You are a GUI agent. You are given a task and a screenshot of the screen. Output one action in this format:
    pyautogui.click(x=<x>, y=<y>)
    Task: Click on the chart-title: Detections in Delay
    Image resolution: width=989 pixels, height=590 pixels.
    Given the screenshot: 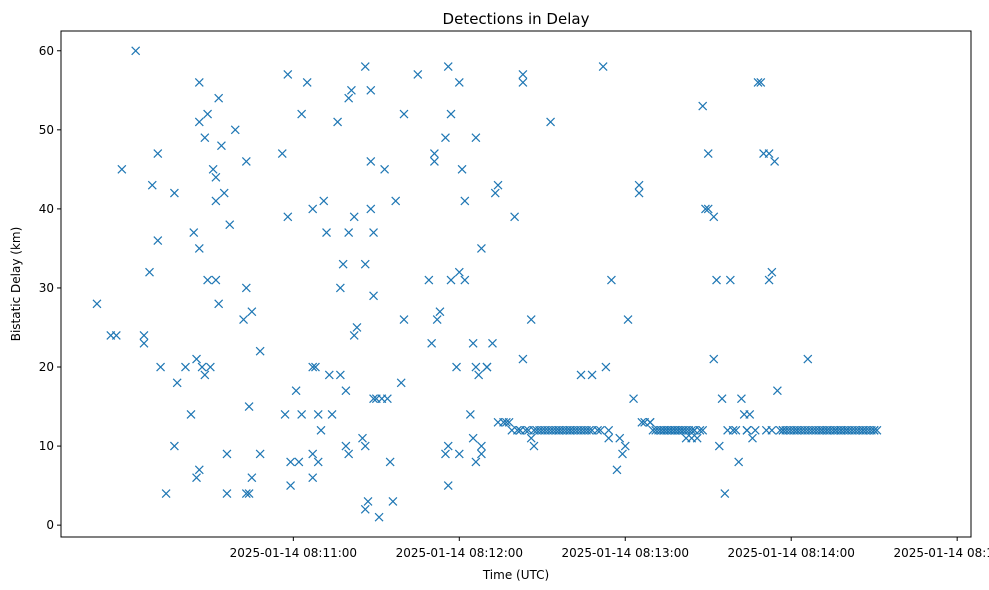 What is the action you would take?
    pyautogui.click(x=516, y=19)
    